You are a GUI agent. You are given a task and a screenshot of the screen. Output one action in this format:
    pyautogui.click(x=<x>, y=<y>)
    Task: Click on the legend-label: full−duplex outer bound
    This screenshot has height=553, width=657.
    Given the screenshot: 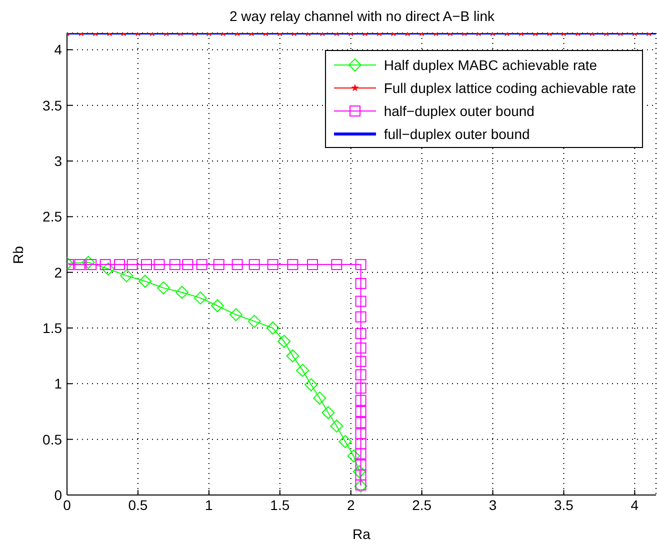 What is the action you would take?
    pyautogui.click(x=457, y=134)
    